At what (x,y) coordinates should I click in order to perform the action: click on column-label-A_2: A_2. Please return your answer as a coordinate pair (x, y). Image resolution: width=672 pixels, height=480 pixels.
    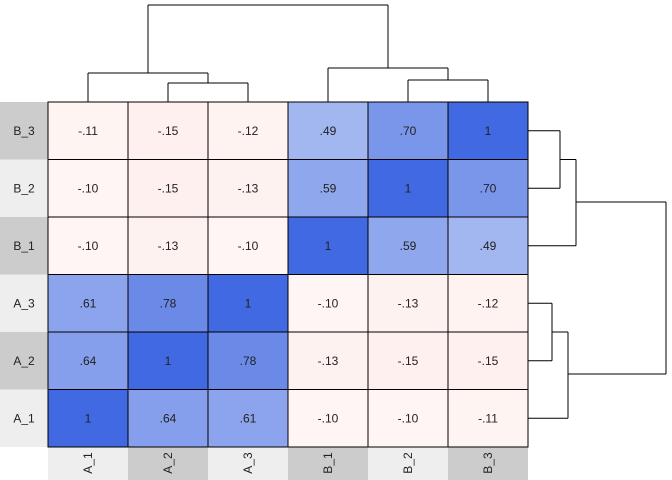
    Looking at the image, I should click on (168, 463).